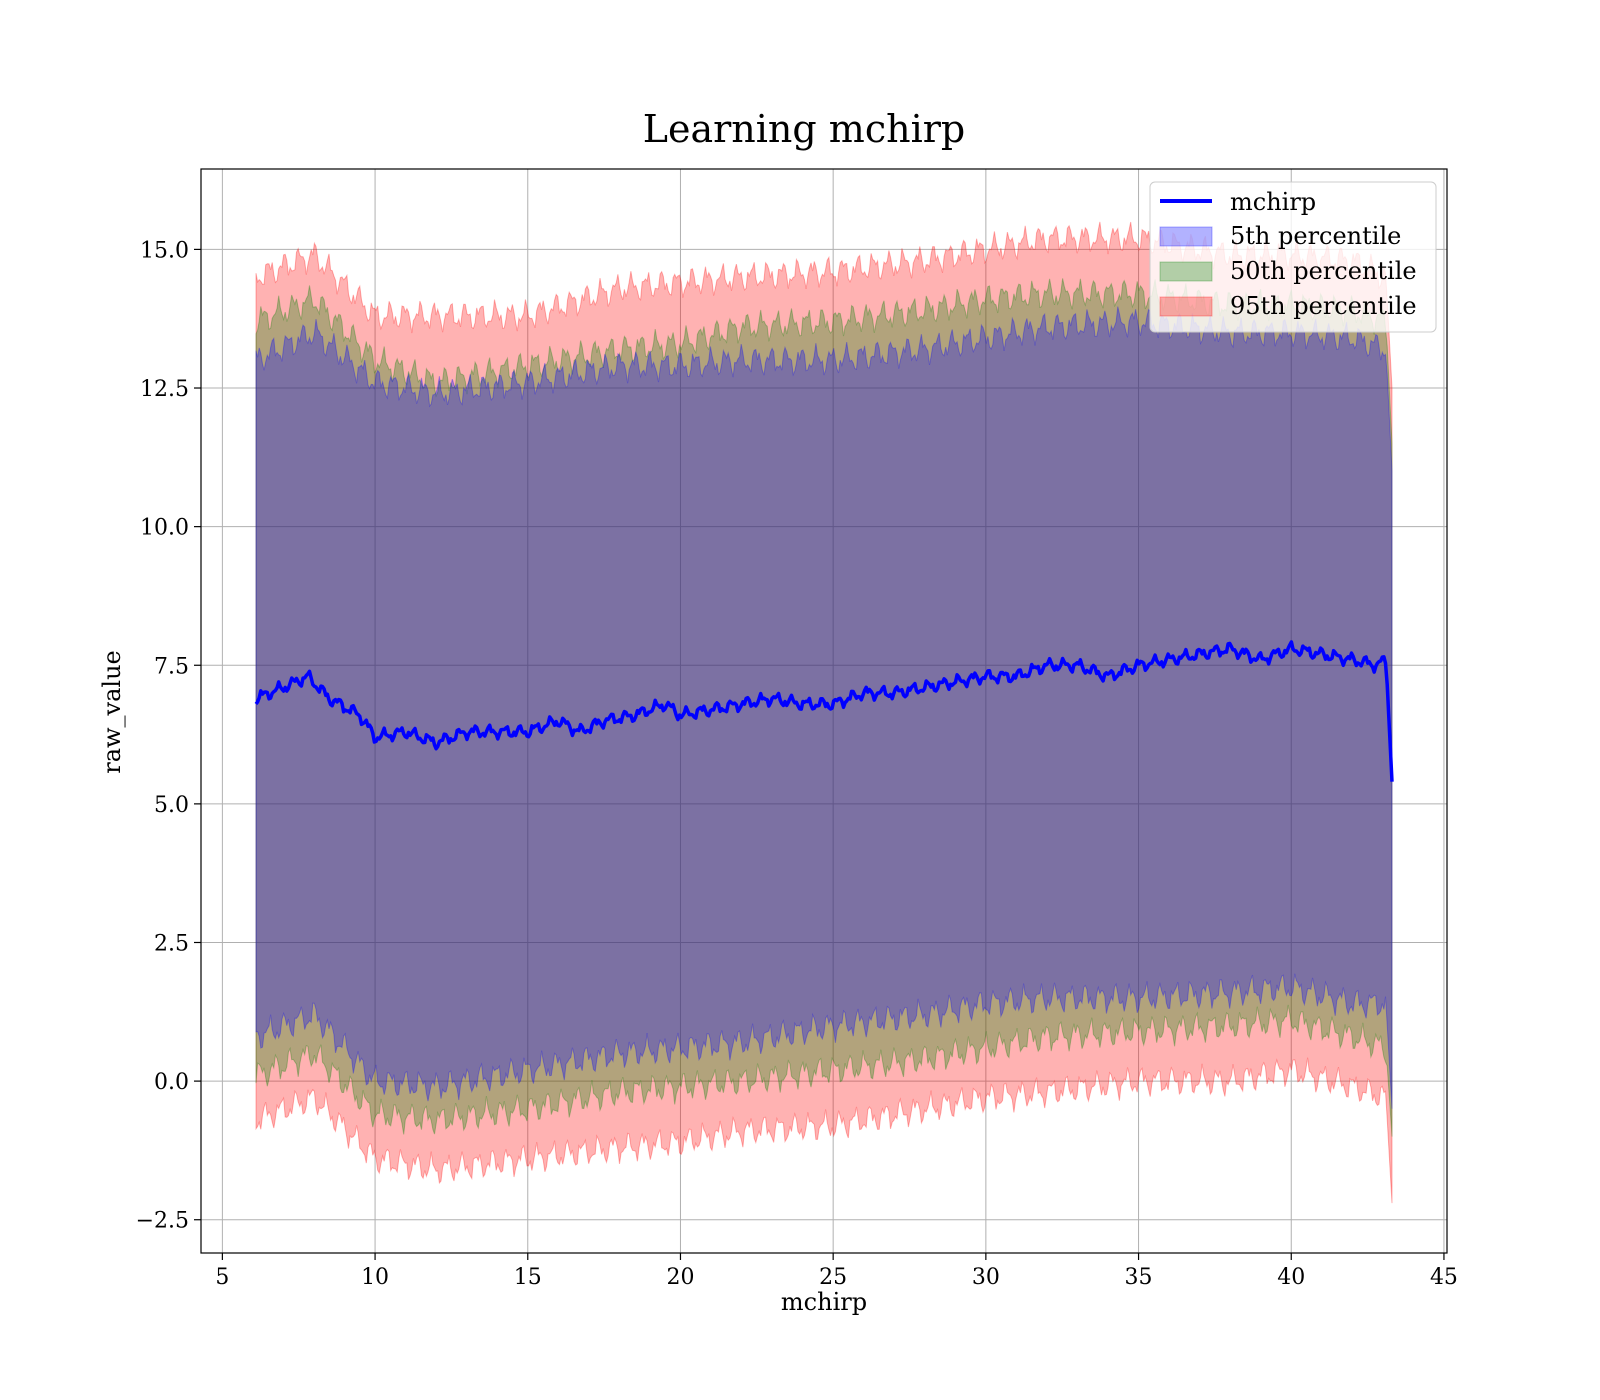 The height and width of the screenshot is (1400, 1600). What do you see at coordinates (1315, 236) in the screenshot?
I see `legend-label-5th: 5th percentile` at bounding box center [1315, 236].